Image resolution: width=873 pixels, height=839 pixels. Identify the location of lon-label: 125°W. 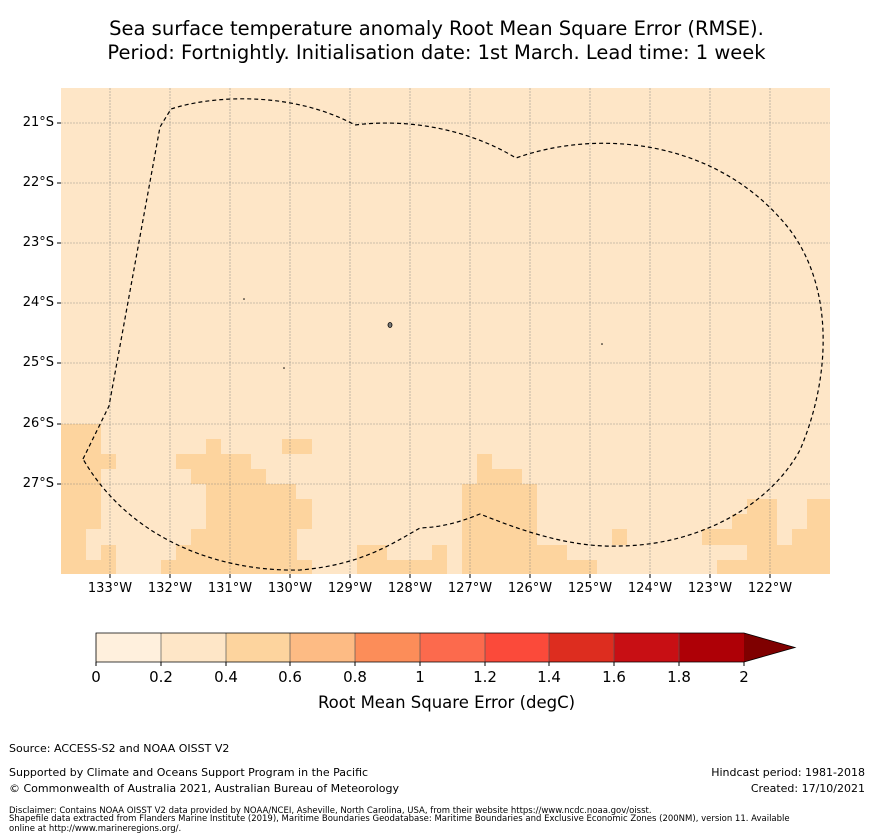
(590, 588).